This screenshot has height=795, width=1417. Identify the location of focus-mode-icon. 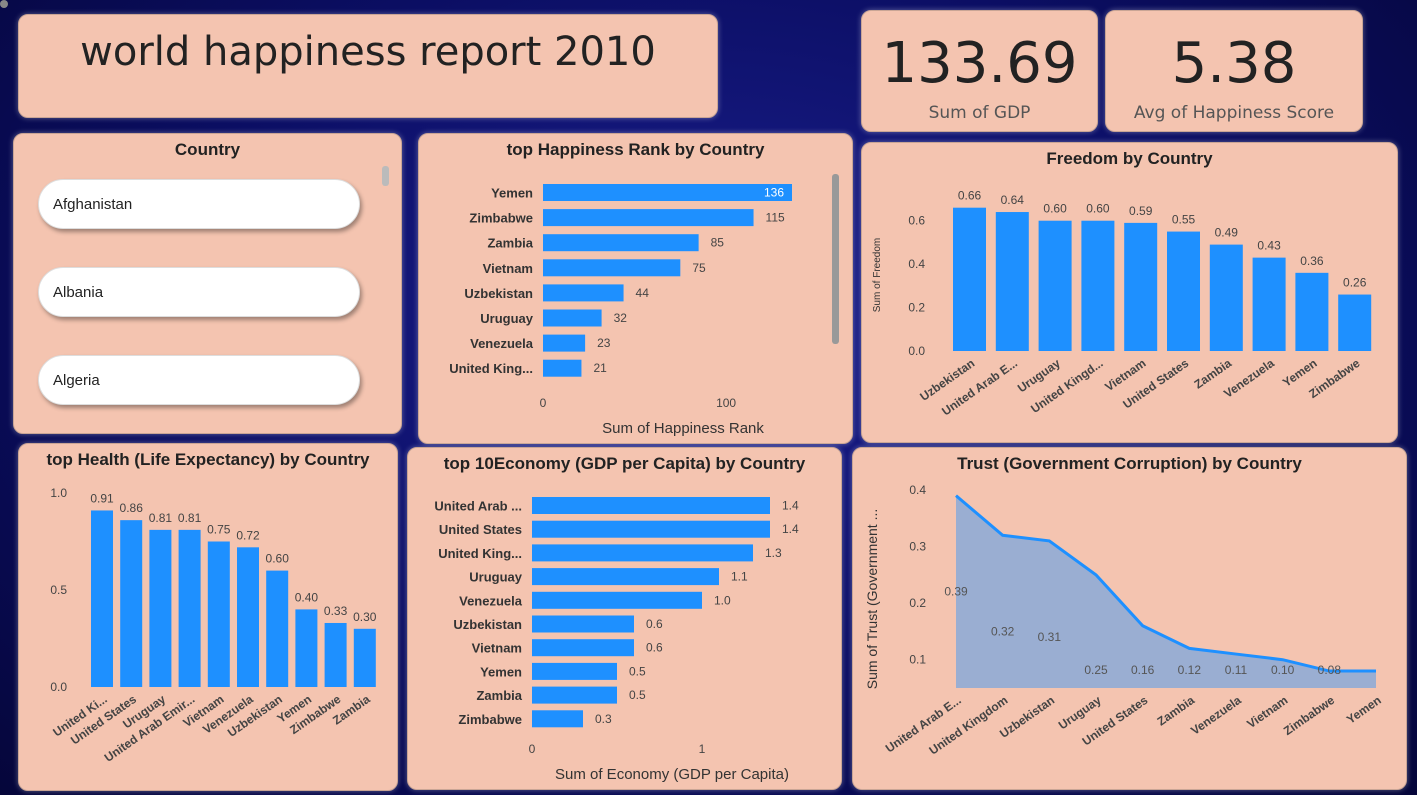
(4, 4).